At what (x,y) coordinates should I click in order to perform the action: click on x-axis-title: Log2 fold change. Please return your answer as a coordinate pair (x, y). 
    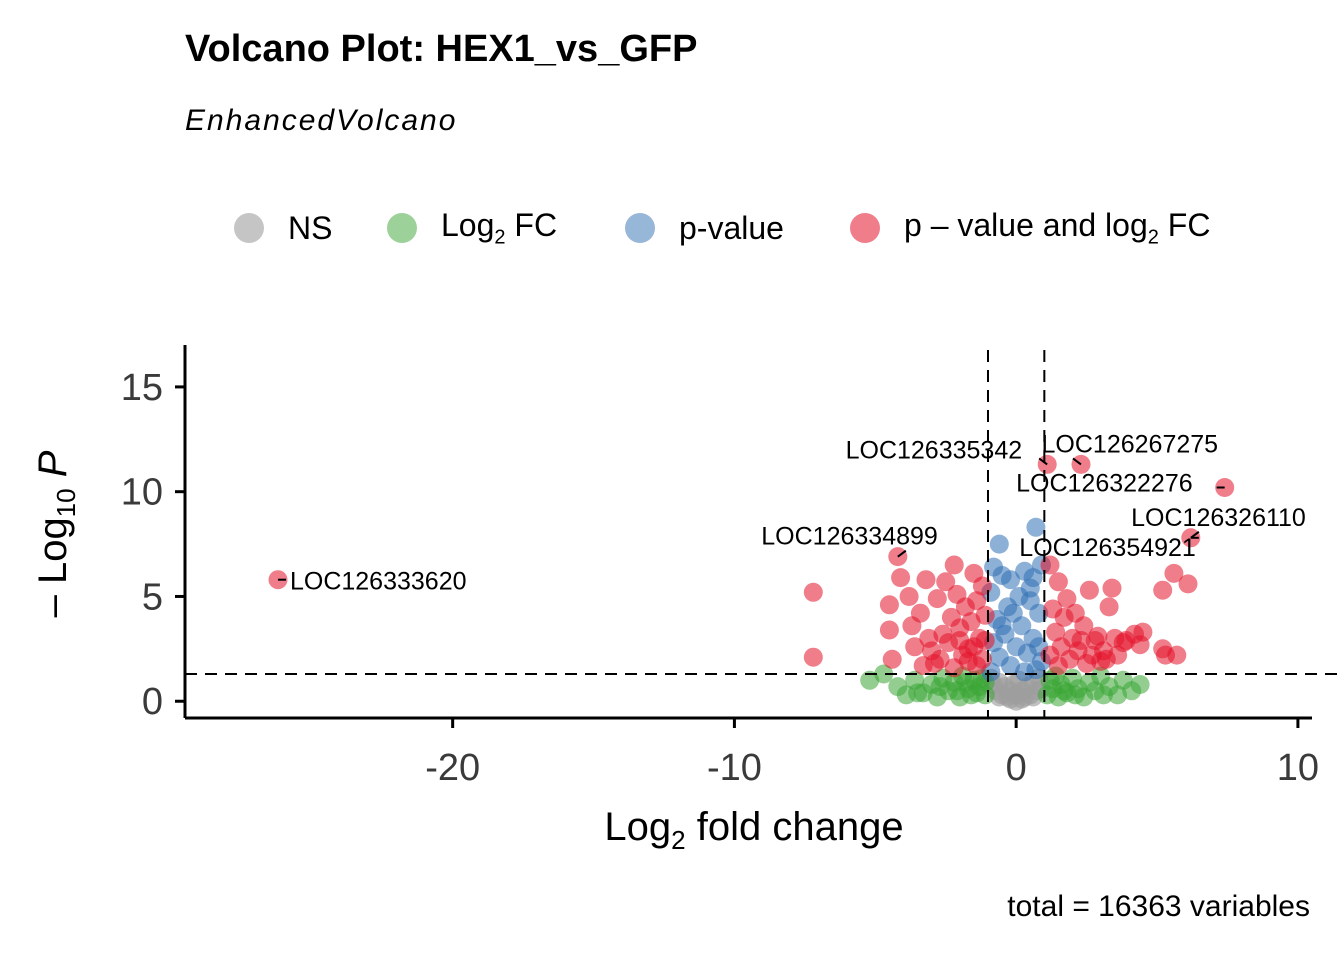
    Looking at the image, I should click on (753, 830).